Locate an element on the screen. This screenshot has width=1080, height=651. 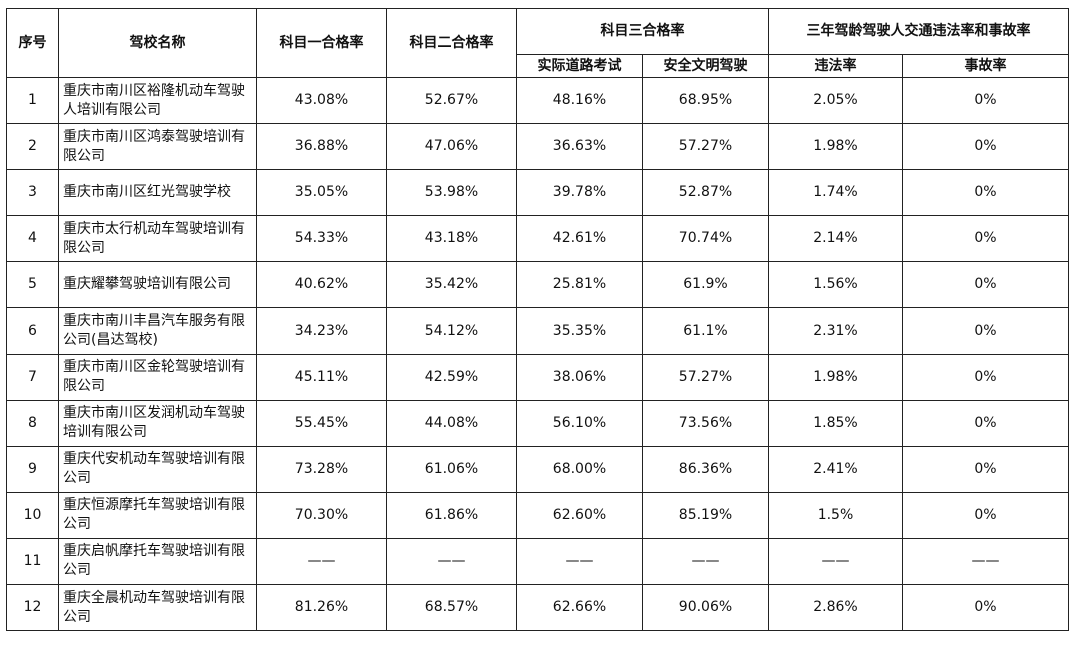
cell-school-name: 重庆市南川区裕隆机动车驾驶人培训有限公司 is located at coordinates (157, 100).